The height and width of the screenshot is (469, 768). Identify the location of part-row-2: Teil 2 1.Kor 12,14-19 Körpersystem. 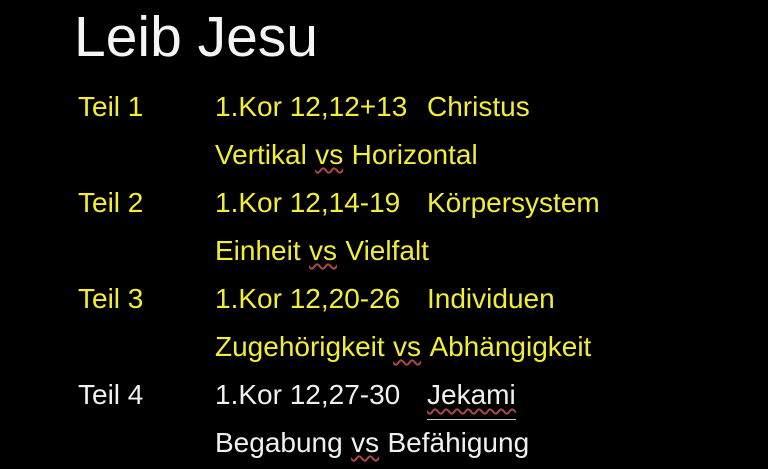
(384, 203).